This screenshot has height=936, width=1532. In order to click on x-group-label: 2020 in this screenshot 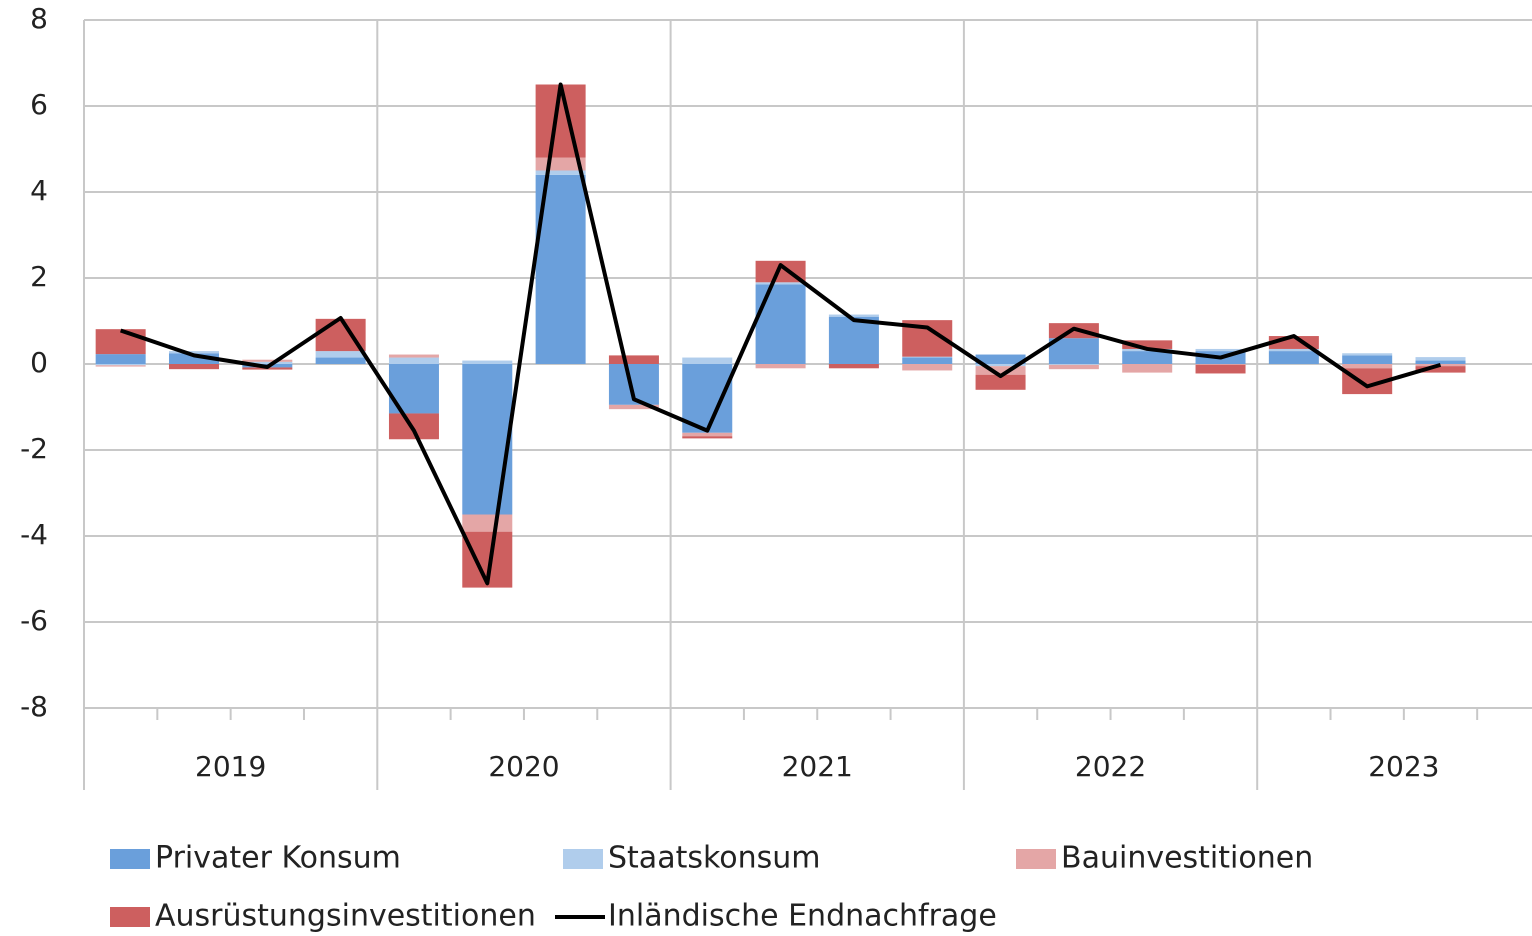, I will do `click(523, 766)`.